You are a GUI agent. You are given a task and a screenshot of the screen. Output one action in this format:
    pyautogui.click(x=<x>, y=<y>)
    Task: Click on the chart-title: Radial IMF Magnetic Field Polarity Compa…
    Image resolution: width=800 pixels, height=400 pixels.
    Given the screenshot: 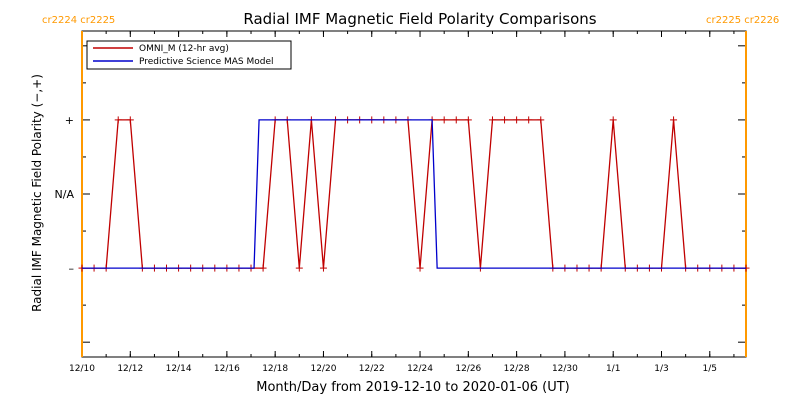 What is the action you would take?
    pyautogui.click(x=419, y=19)
    